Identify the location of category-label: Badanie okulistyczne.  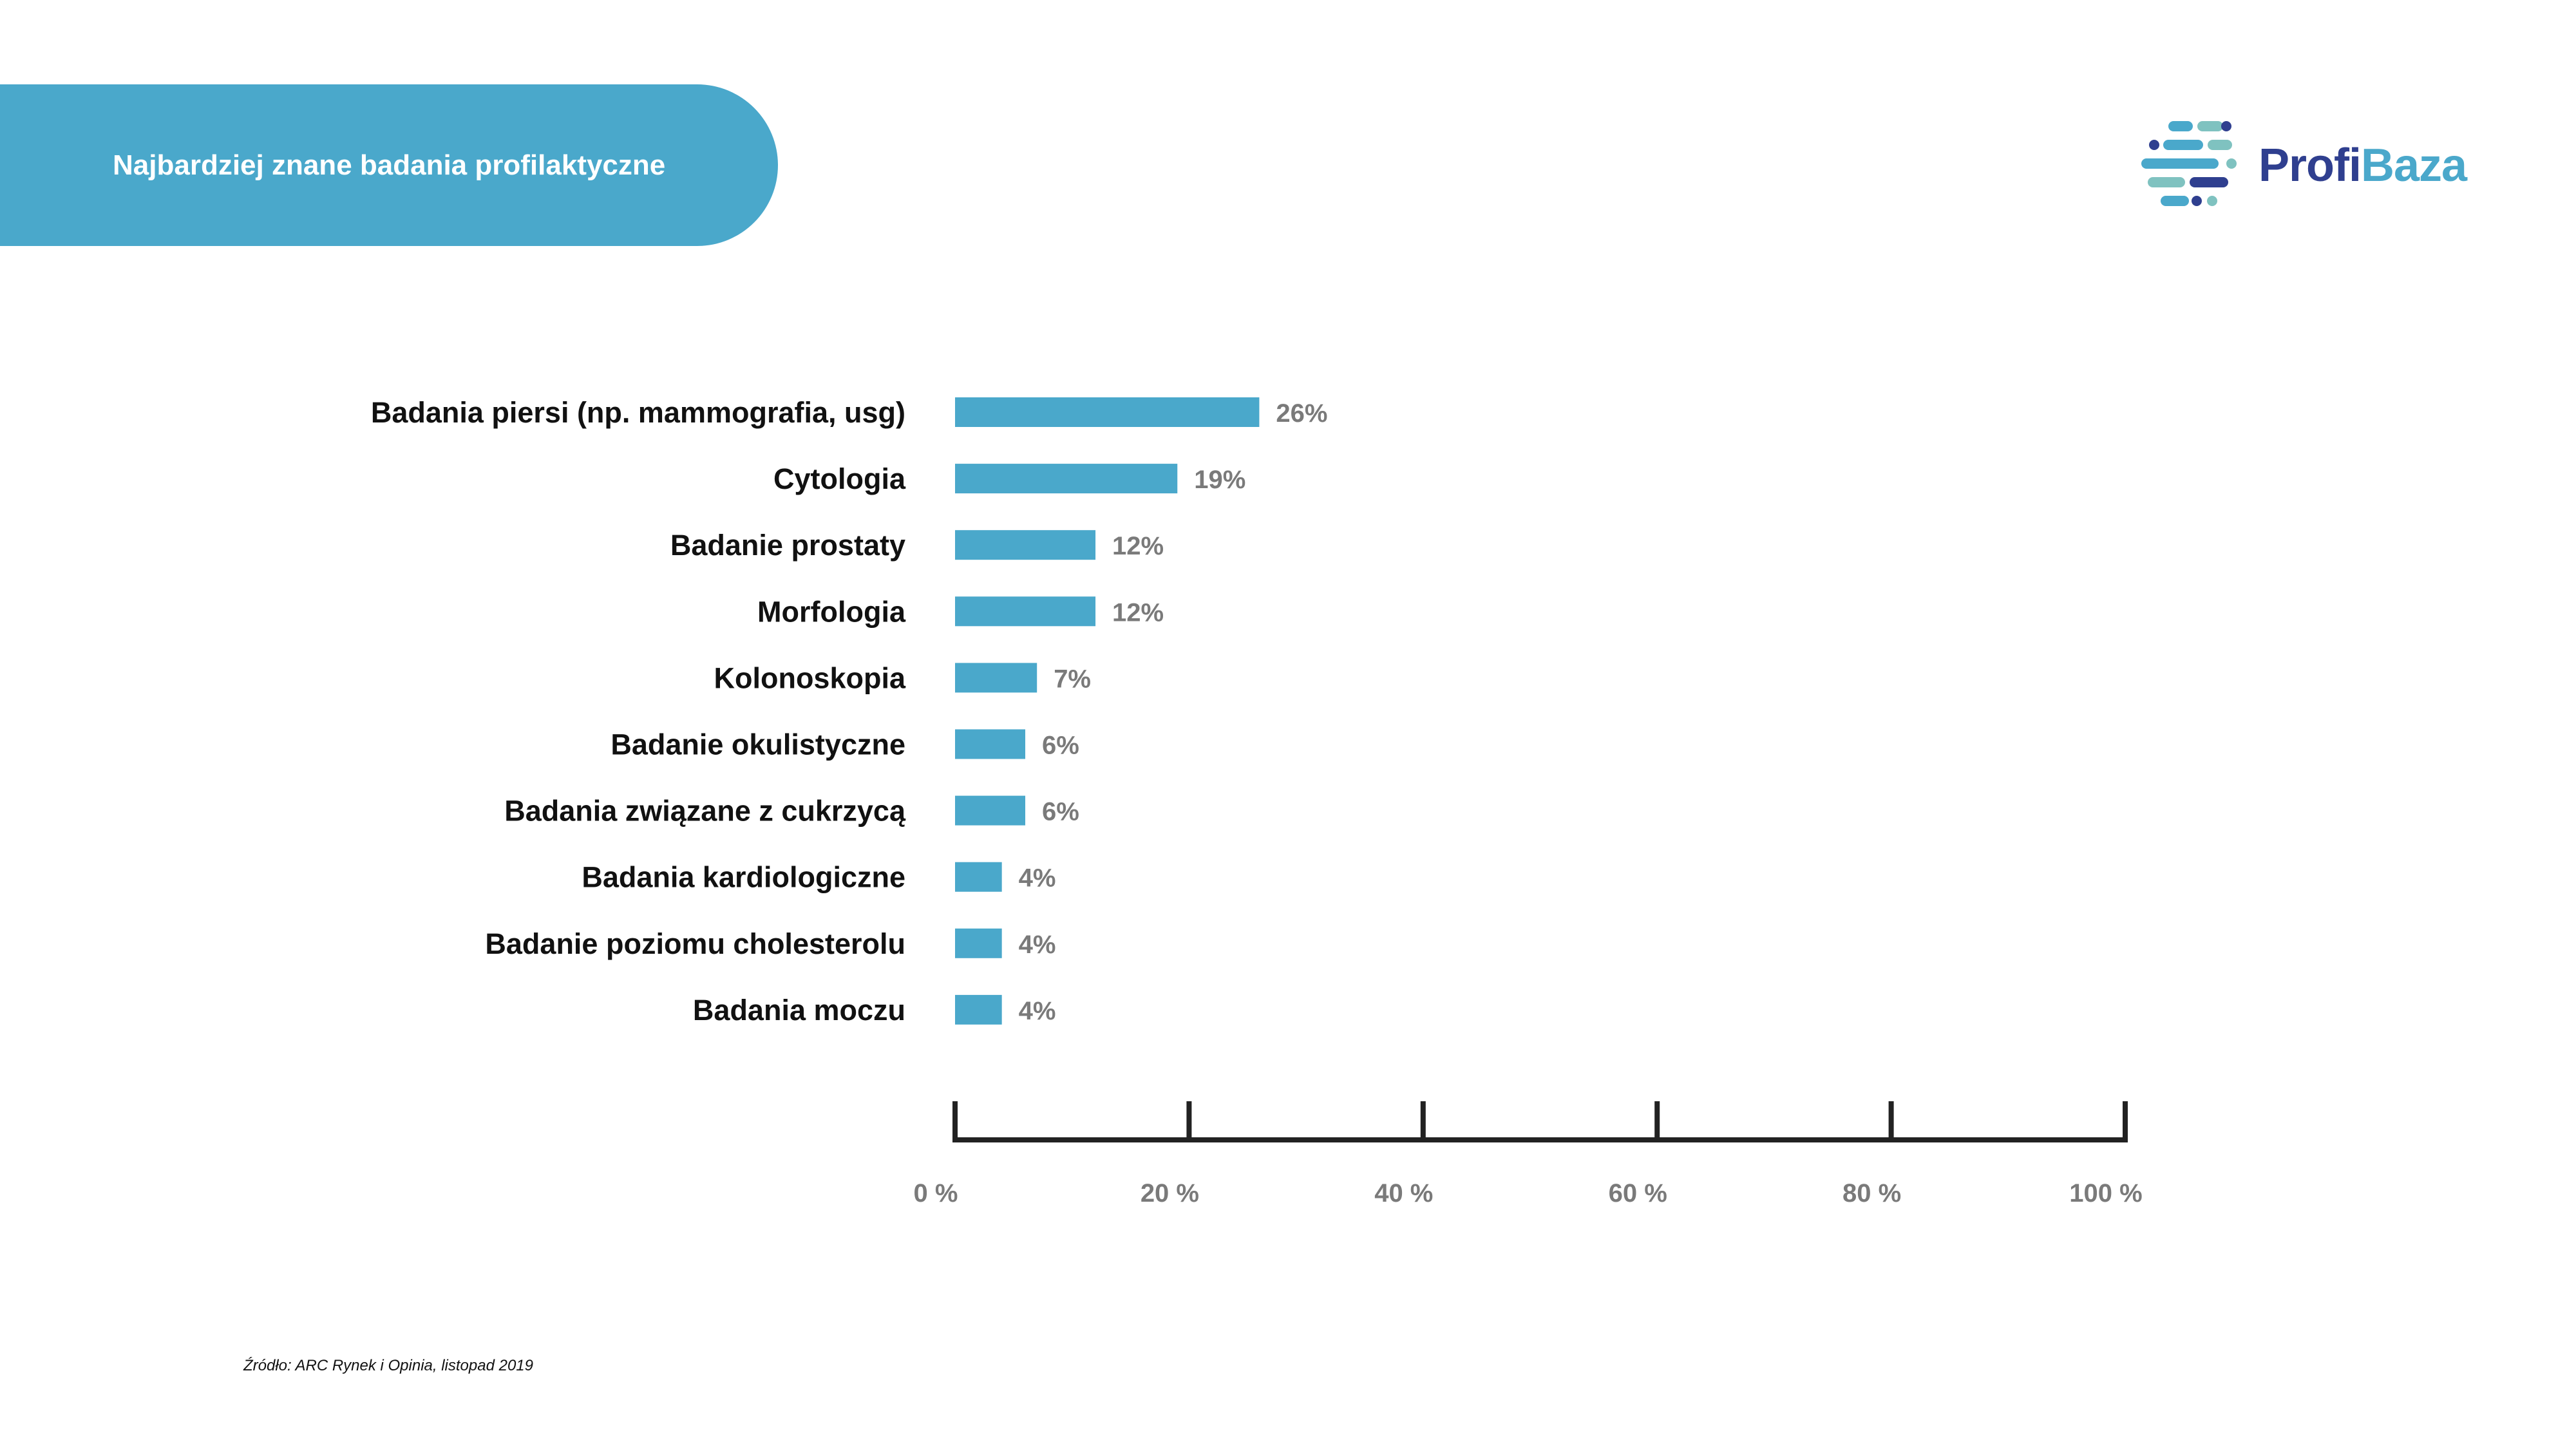
(758, 745).